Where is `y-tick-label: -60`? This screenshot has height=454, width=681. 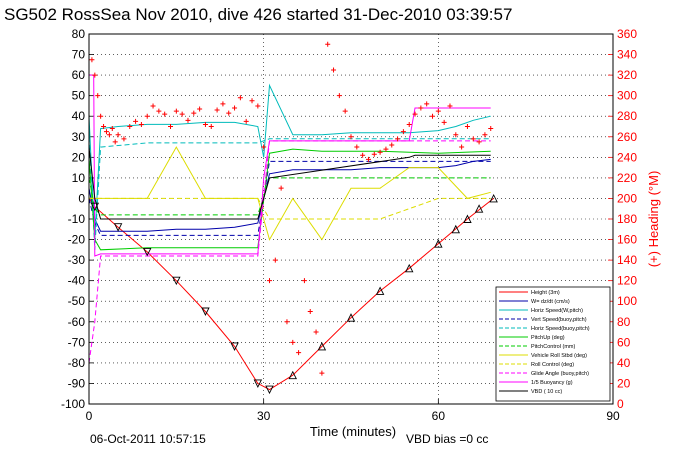
y-tick-label: -60 is located at coordinates (77, 322).